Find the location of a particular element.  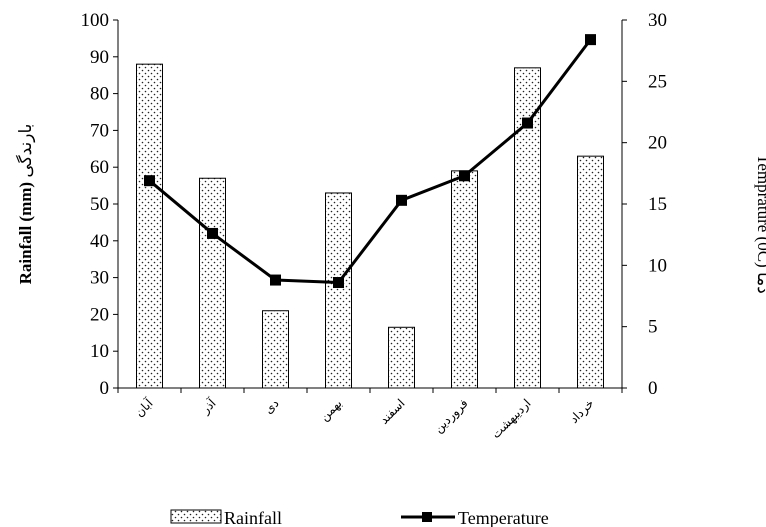

left-tick-label: 100 is located at coordinates (95, 20).